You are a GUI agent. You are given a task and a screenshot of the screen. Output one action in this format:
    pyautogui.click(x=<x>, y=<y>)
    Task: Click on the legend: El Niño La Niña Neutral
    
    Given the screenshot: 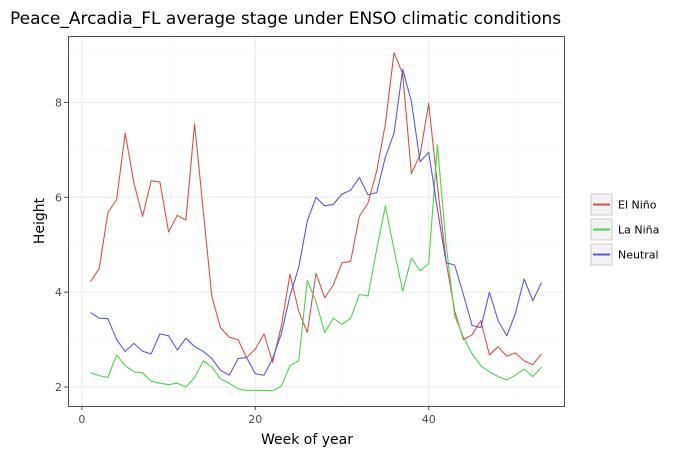 What is the action you would take?
    pyautogui.click(x=624, y=229)
    